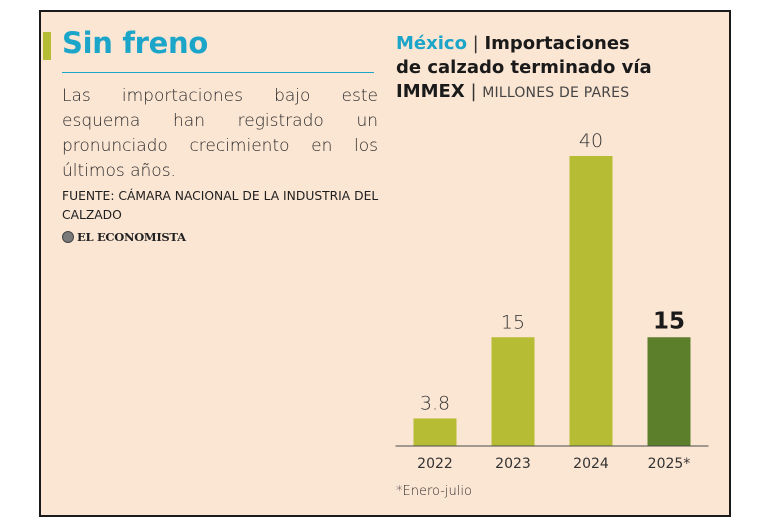  Describe the element at coordinates (591, 141) in the screenshot. I see `value-label-2024: 40` at that location.